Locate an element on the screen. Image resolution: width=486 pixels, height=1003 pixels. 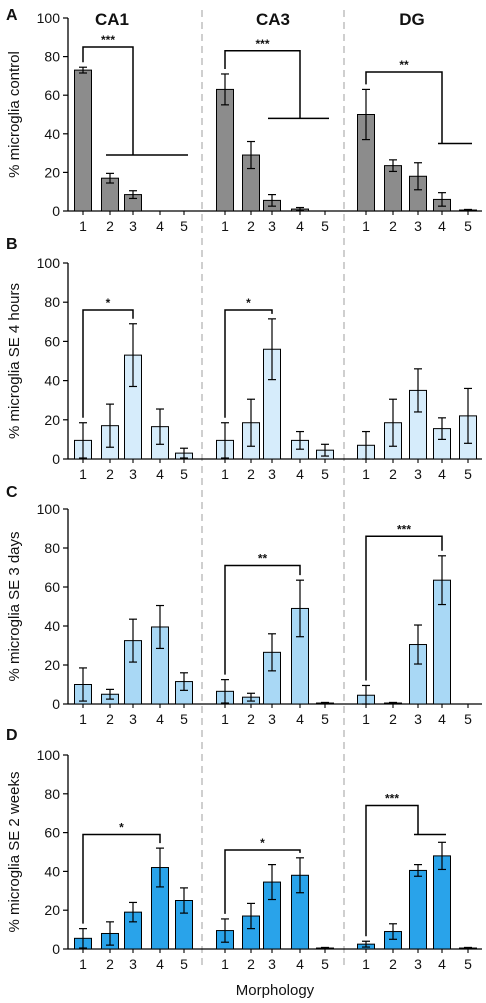
region-title-dg: DG is located at coordinates (412, 19).